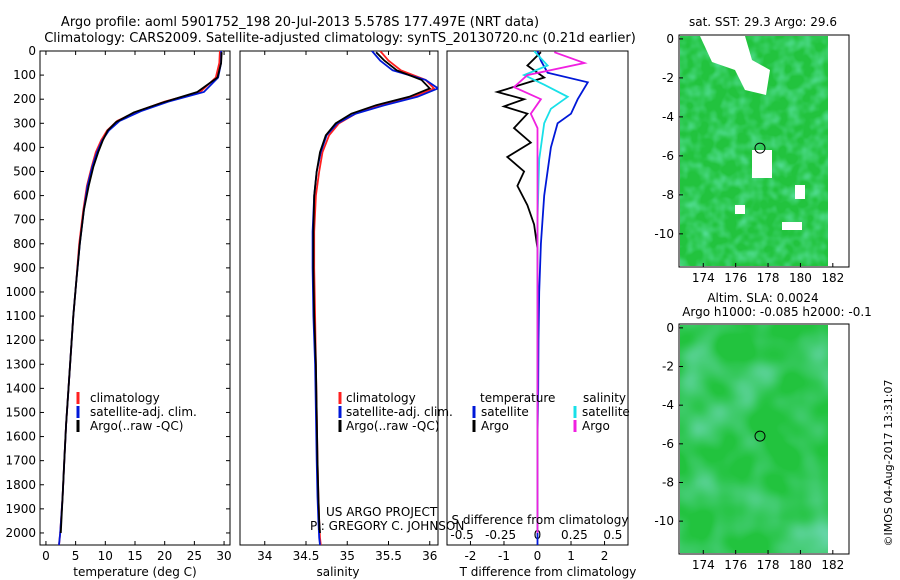  I want to click on sst-lon-ticks: 174 176 178 180 182, so click(768, 274).